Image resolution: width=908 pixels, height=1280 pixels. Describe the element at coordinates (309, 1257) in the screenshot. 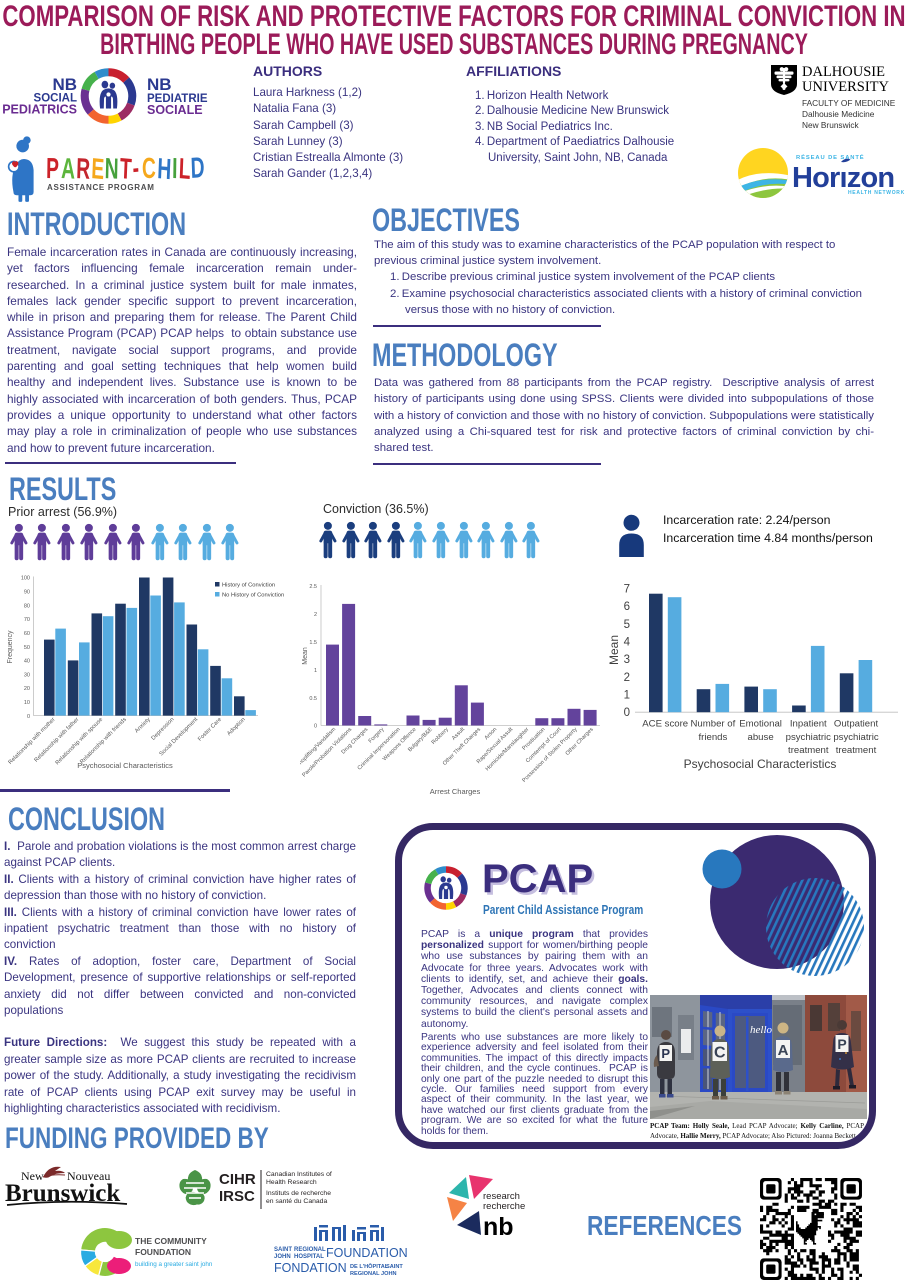

I see `svg-text: HOSPITAL` at that location.